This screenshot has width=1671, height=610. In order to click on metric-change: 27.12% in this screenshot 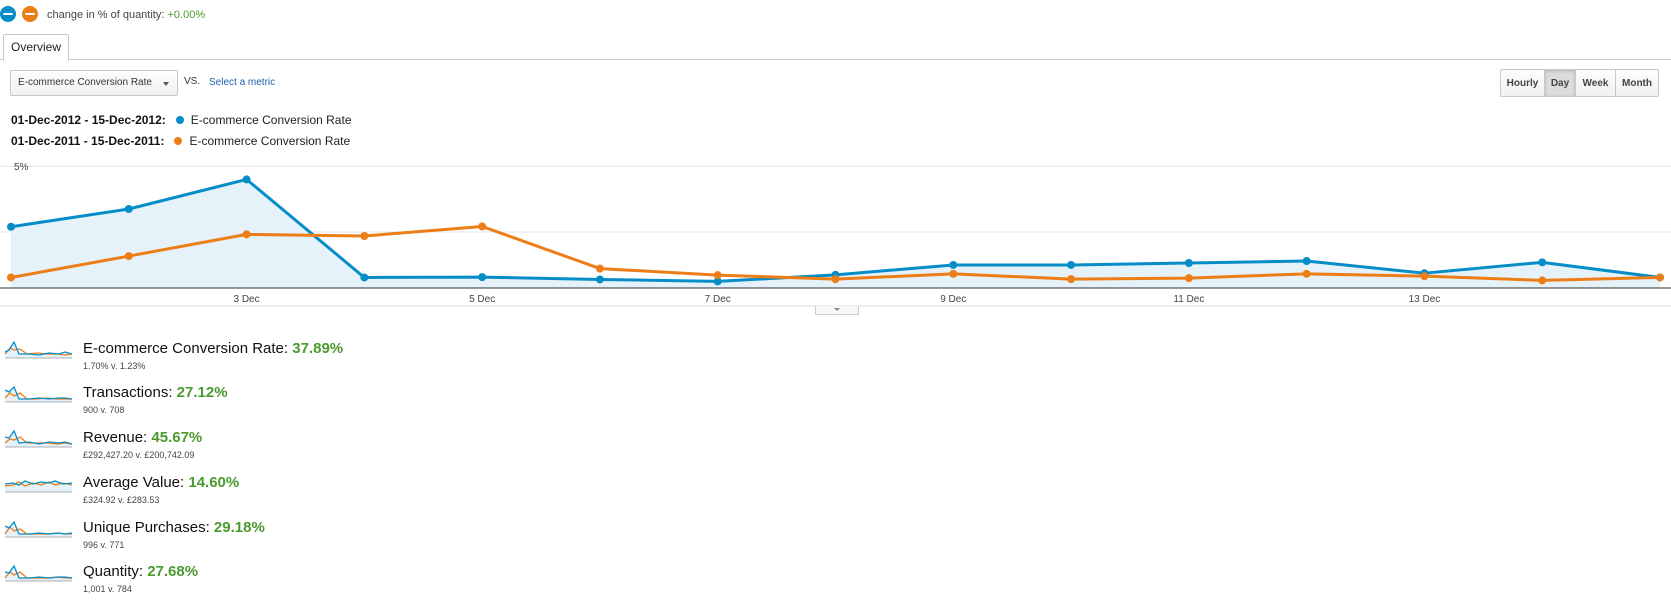, I will do `click(202, 392)`.